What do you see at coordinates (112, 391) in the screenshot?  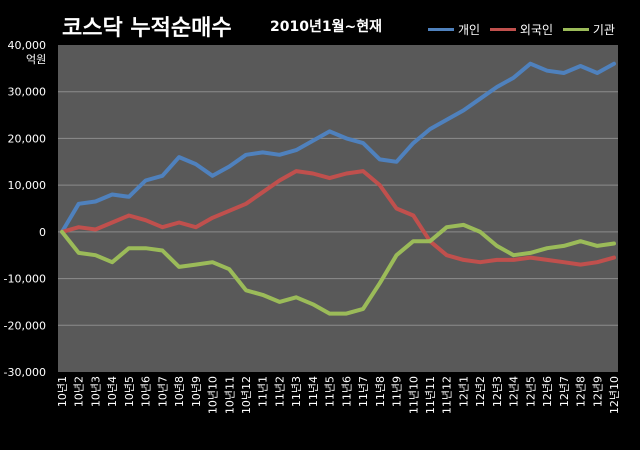 I see `x-tick-label: 10년4` at bounding box center [112, 391].